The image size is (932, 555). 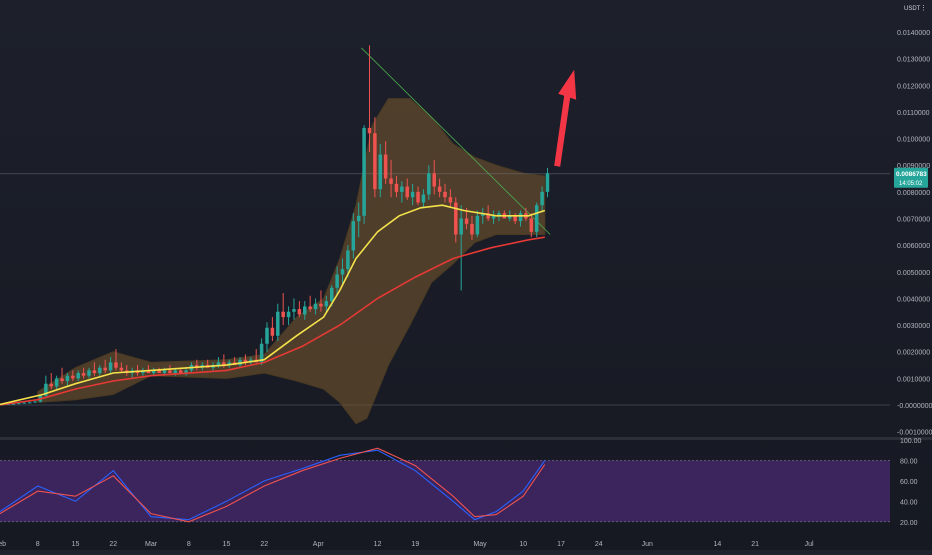 I want to click on trendline, so click(x=456, y=141).